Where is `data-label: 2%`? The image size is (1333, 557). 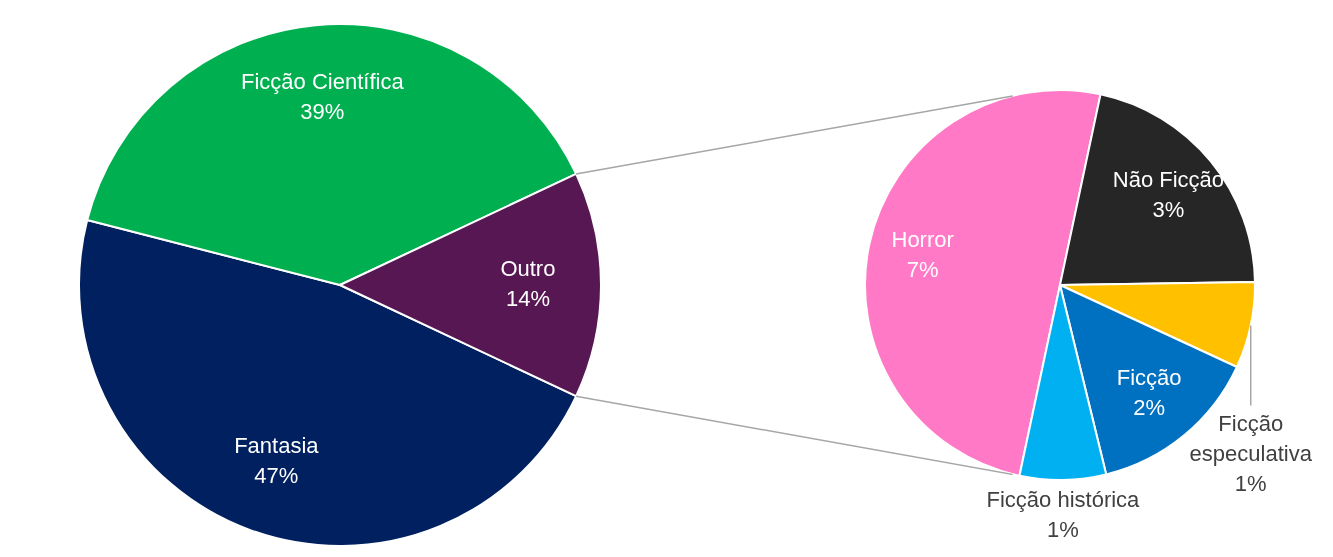
data-label: 2% is located at coordinates (1149, 407).